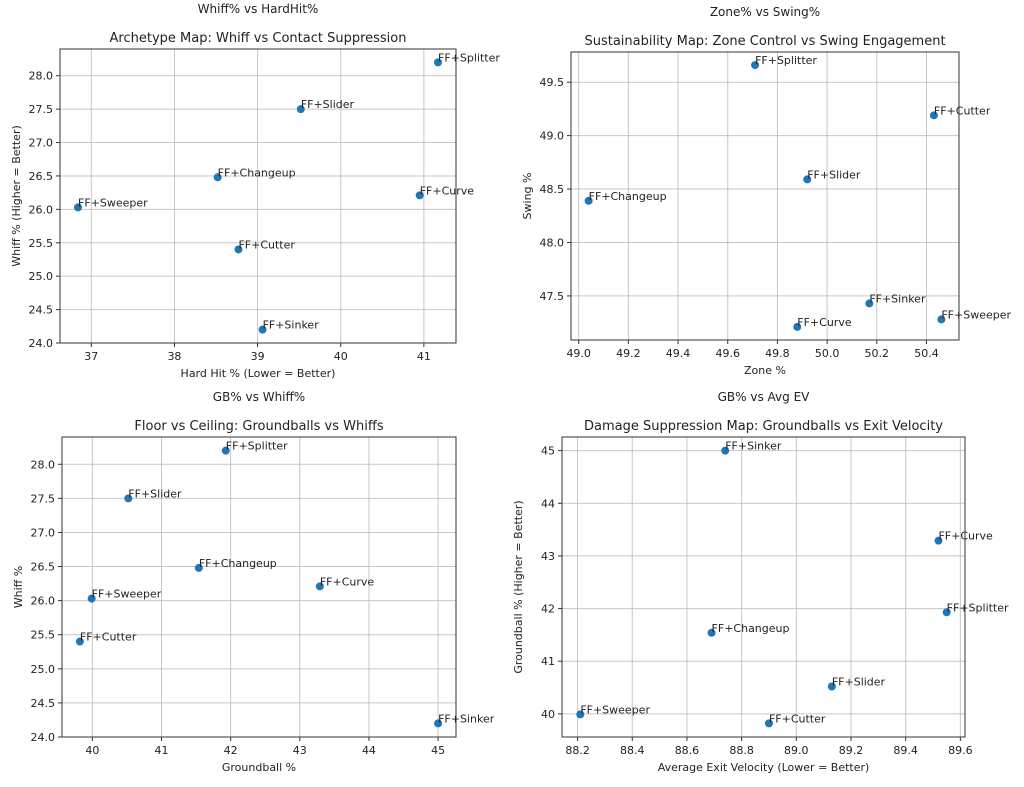 Image resolution: width=1024 pixels, height=787 pixels. What do you see at coordinates (552, 189) in the screenshot?
I see `y-tick-label: 48.5` at bounding box center [552, 189].